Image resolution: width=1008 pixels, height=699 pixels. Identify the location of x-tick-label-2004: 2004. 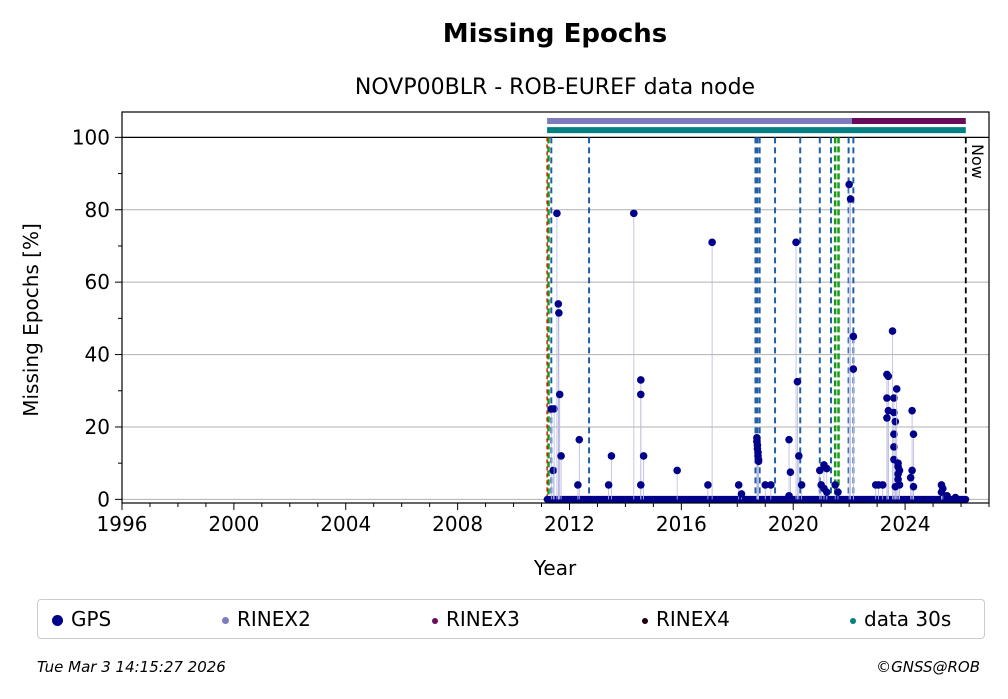
(345, 524).